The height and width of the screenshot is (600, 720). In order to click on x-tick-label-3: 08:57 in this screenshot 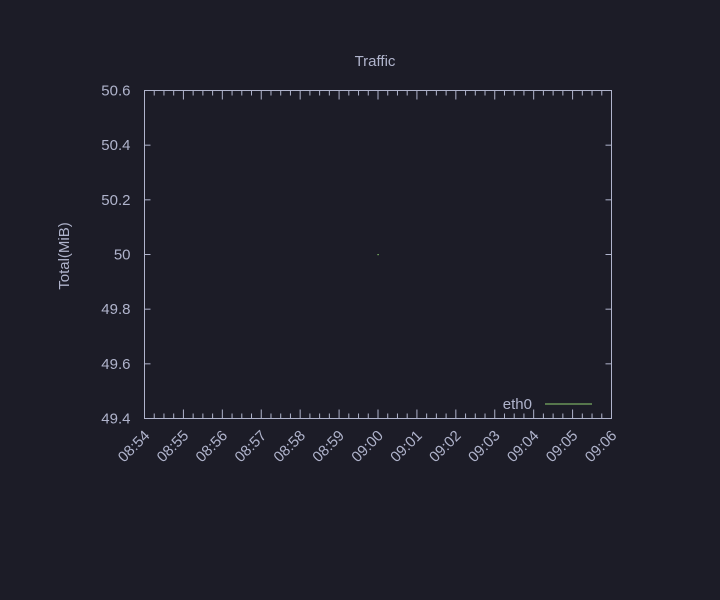, I will do `click(251, 446)`.